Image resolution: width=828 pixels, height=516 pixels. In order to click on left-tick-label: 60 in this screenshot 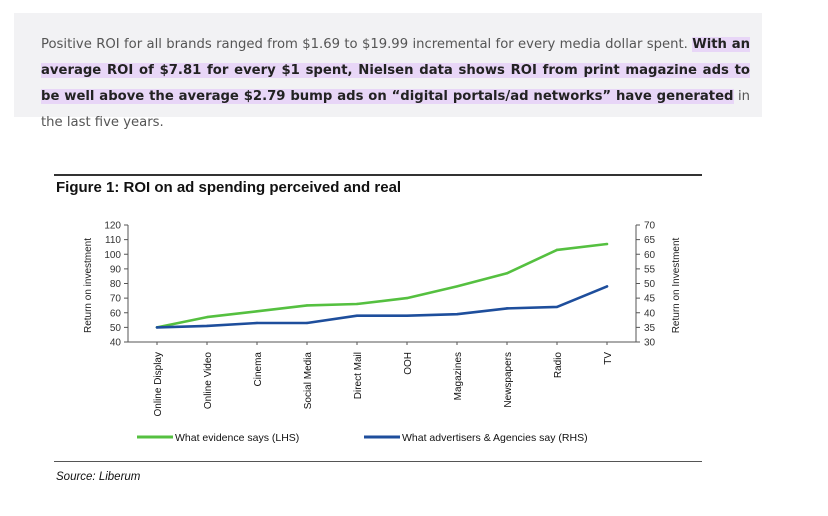, I will do `click(116, 313)`.